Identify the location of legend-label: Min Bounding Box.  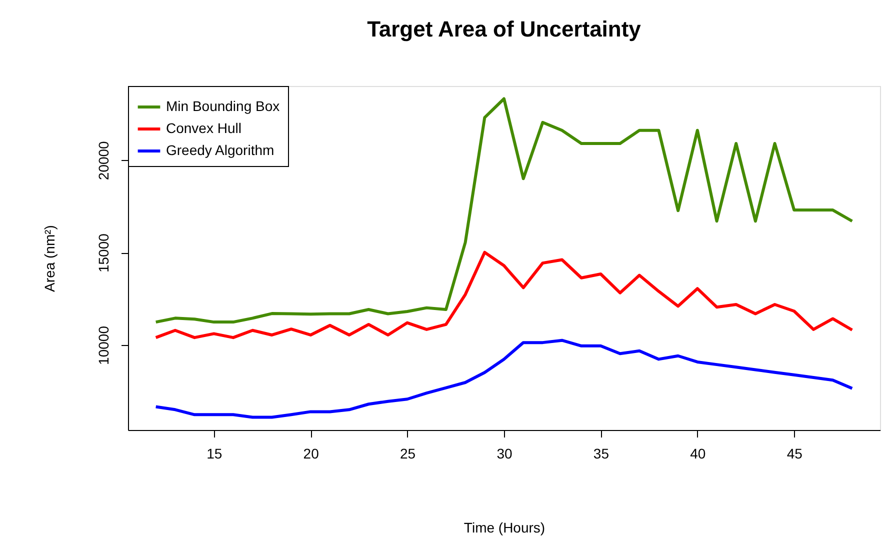
(223, 106).